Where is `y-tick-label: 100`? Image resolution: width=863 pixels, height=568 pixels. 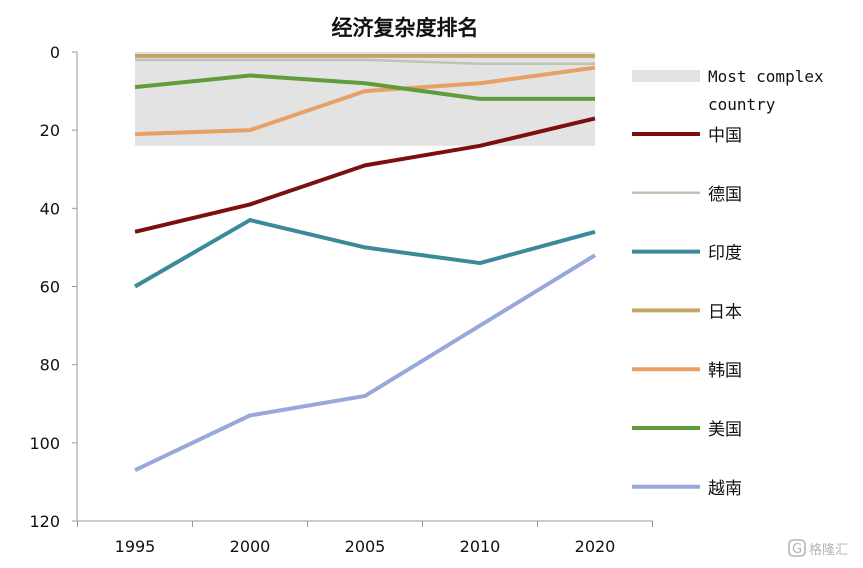 y-tick-label: 100 is located at coordinates (44, 443).